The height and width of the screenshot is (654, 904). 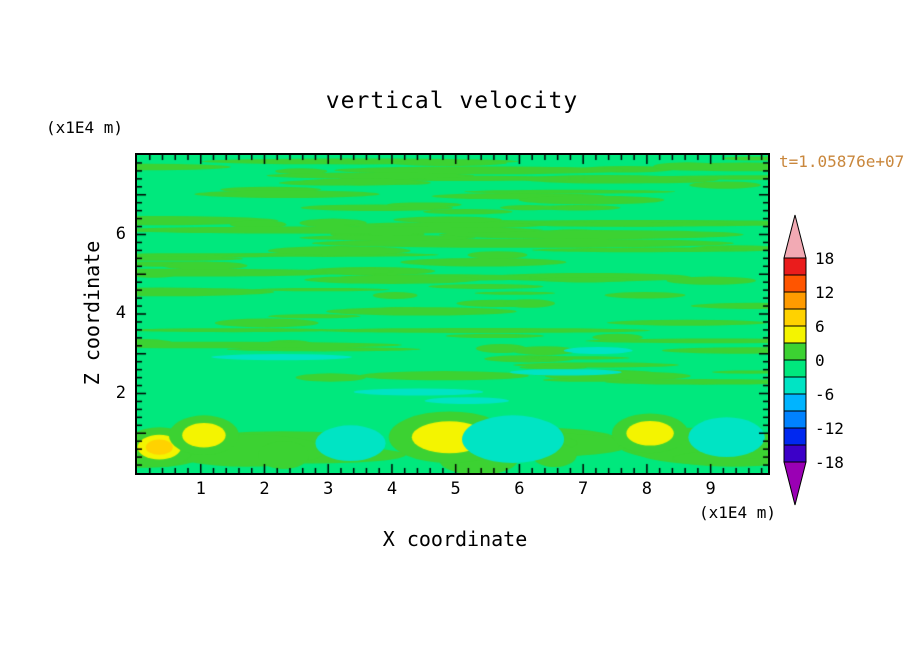 I want to click on x-tick-label: 2, so click(x=264, y=489).